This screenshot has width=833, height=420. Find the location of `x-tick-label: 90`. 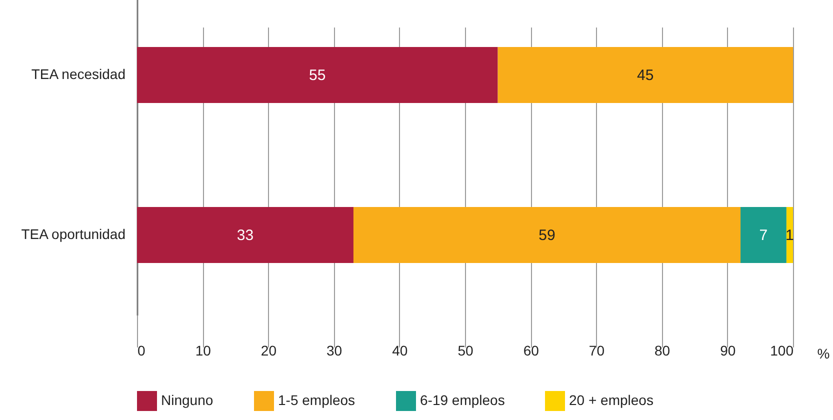

x-tick-label: 90 is located at coordinates (728, 350).